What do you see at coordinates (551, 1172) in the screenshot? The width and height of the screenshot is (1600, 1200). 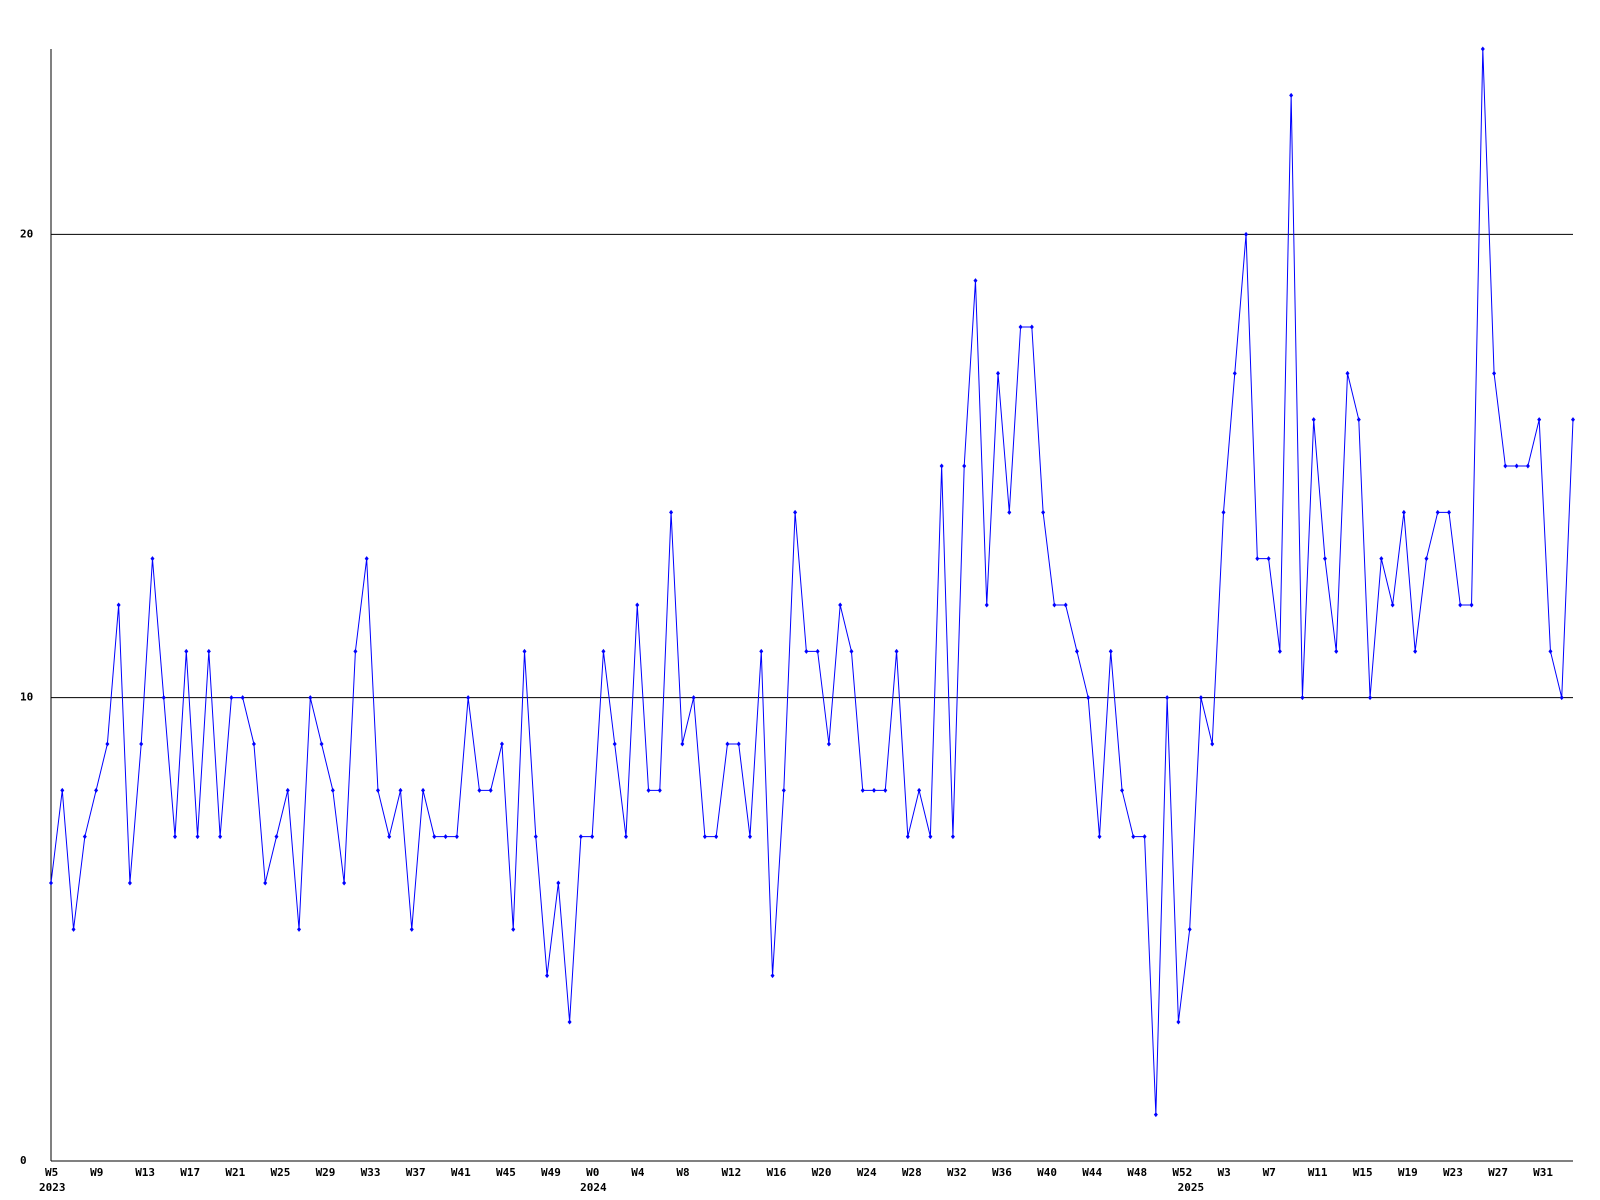 I see `x-tick-label: W49` at bounding box center [551, 1172].